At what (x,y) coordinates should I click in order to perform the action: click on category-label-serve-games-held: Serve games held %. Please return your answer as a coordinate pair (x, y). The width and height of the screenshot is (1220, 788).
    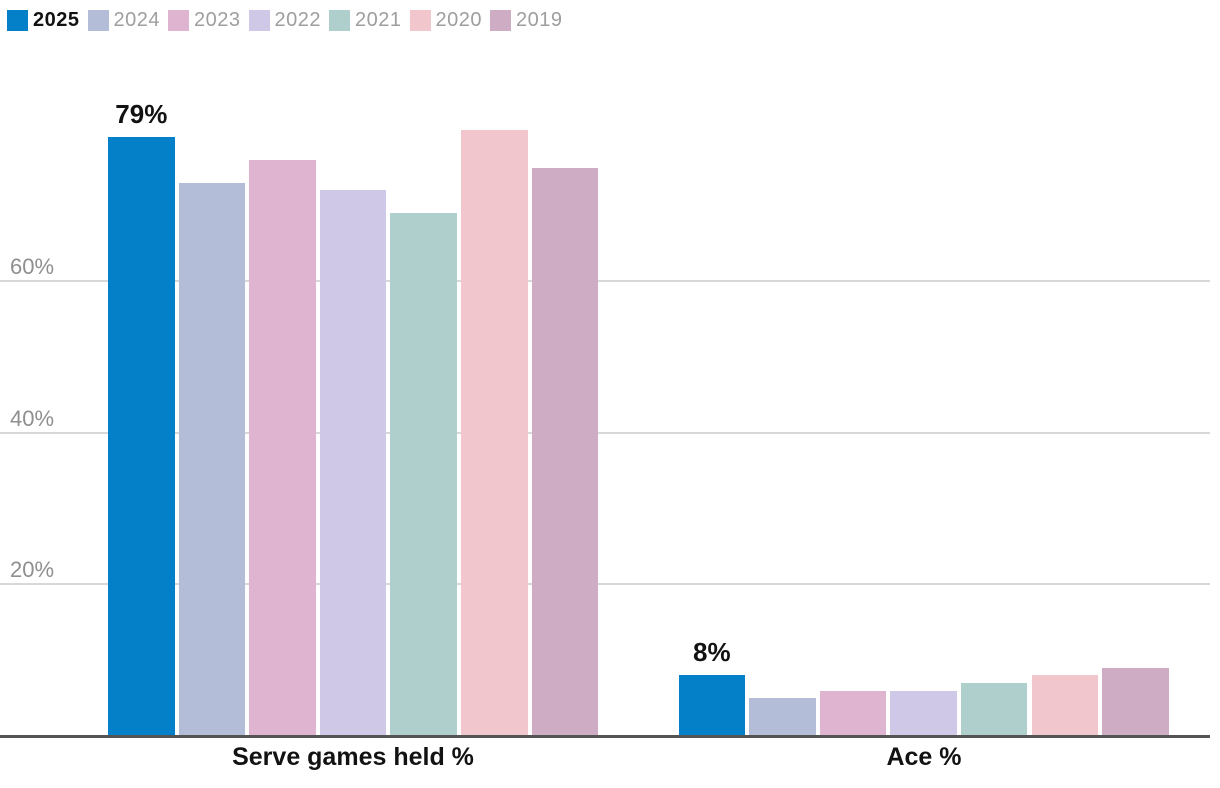
    Looking at the image, I should click on (353, 757).